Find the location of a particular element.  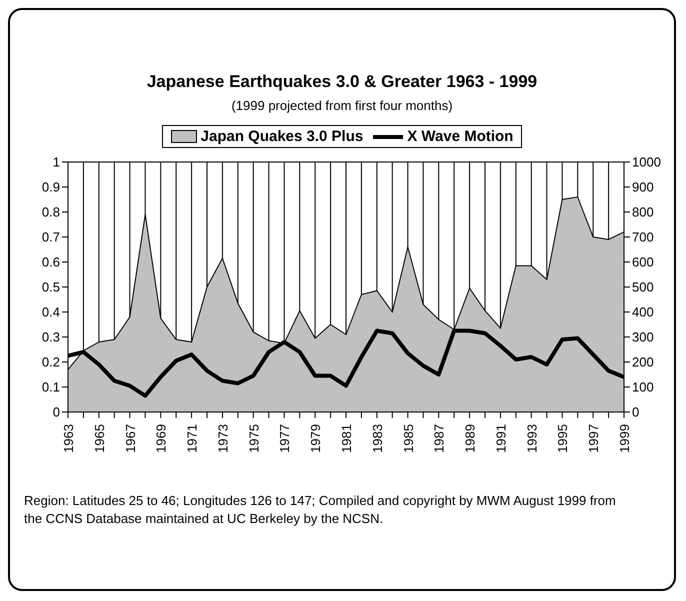

x-tick-label: 1969 is located at coordinates (161, 438).